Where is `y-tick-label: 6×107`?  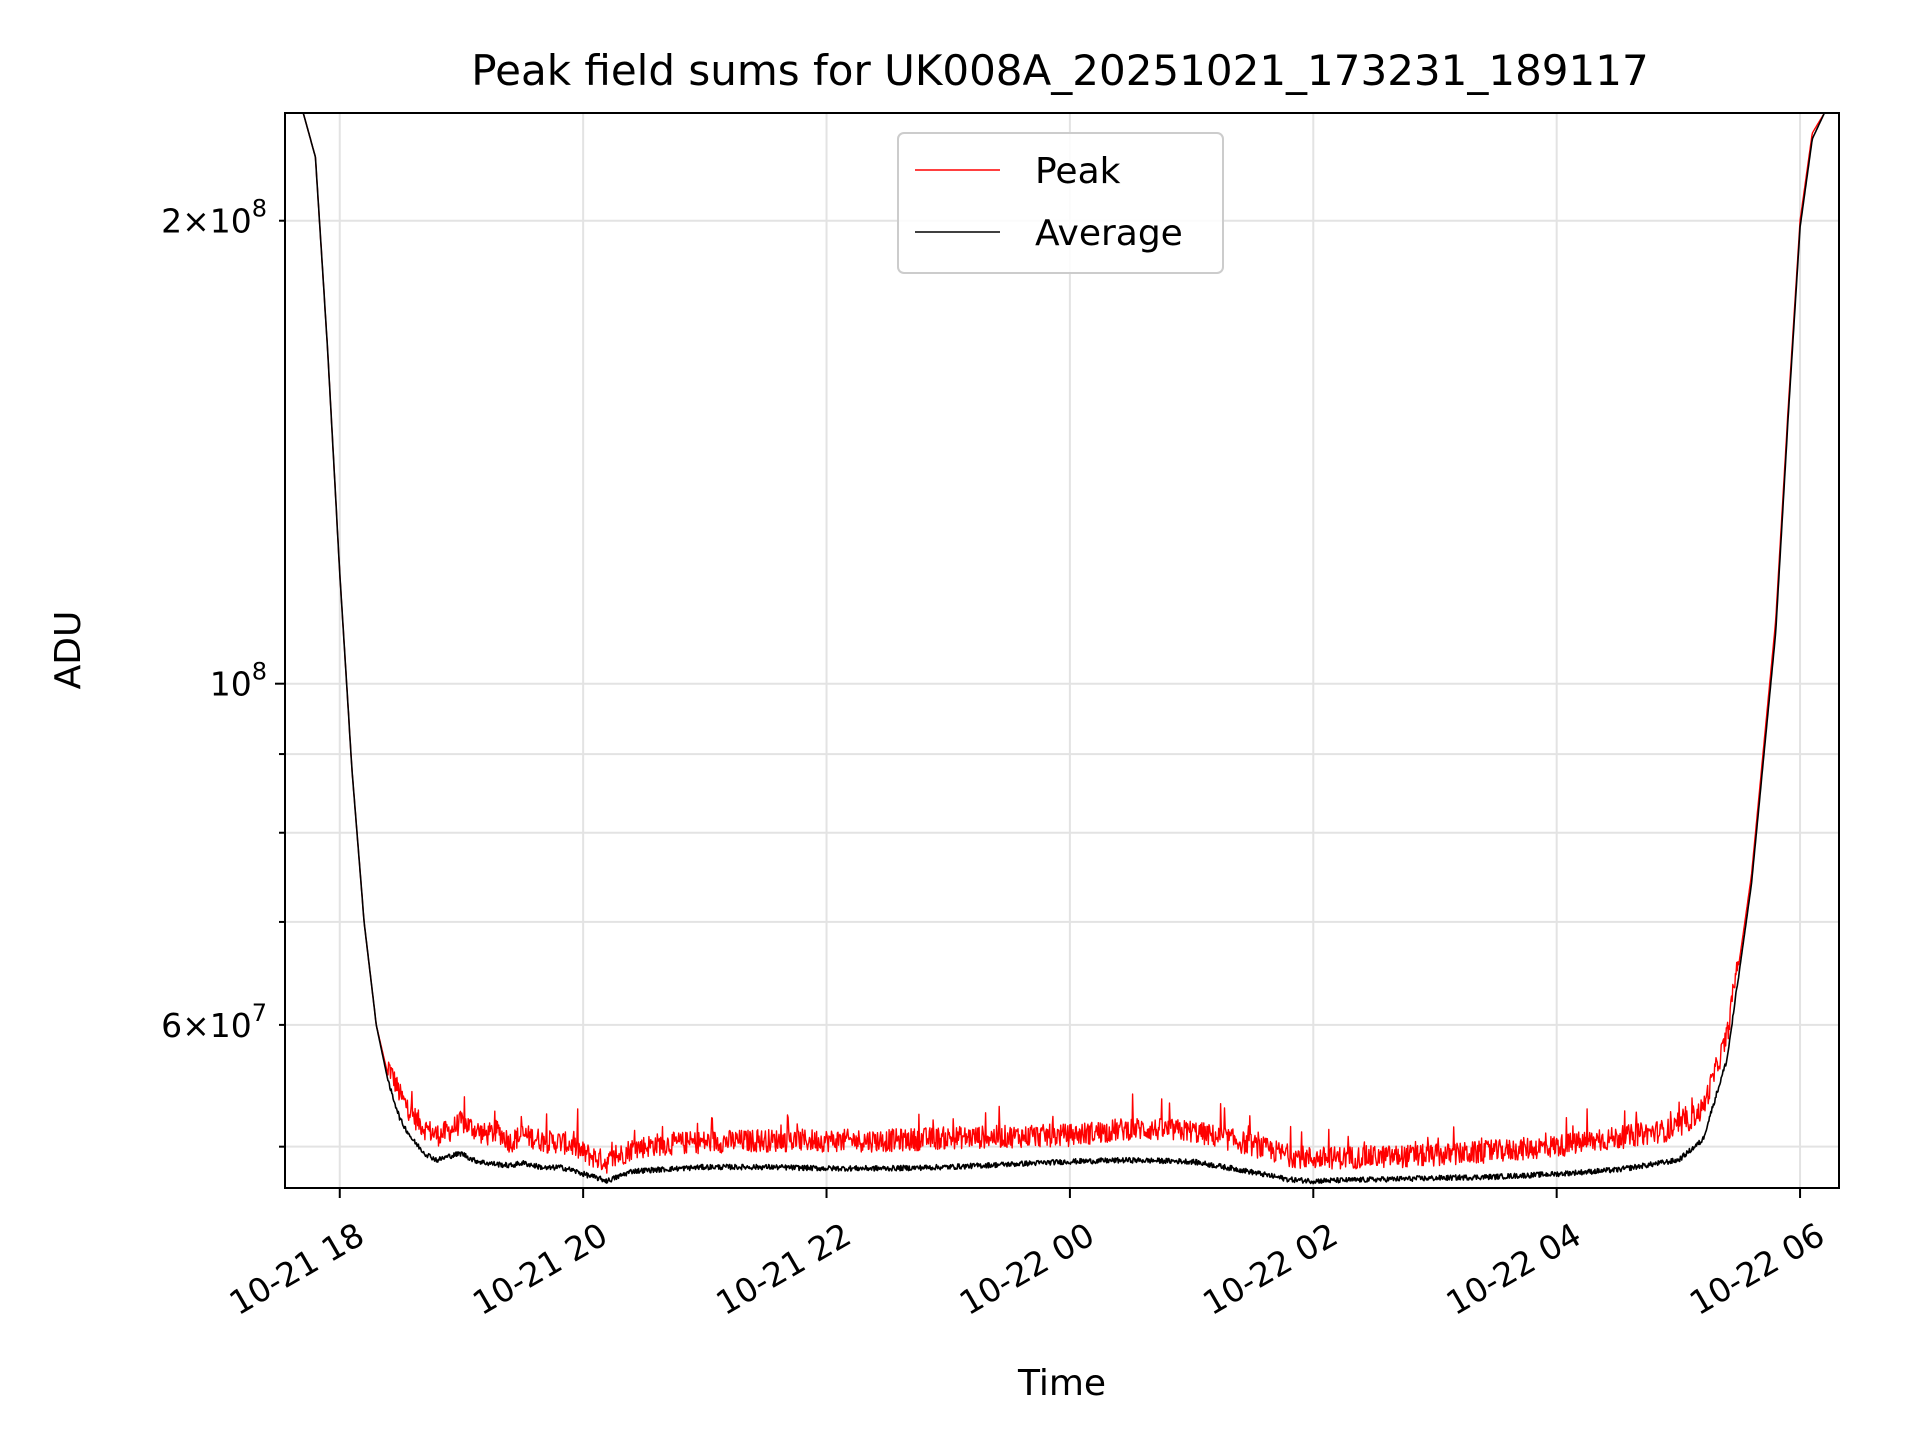 y-tick-label: 6×107 is located at coordinates (214, 1022).